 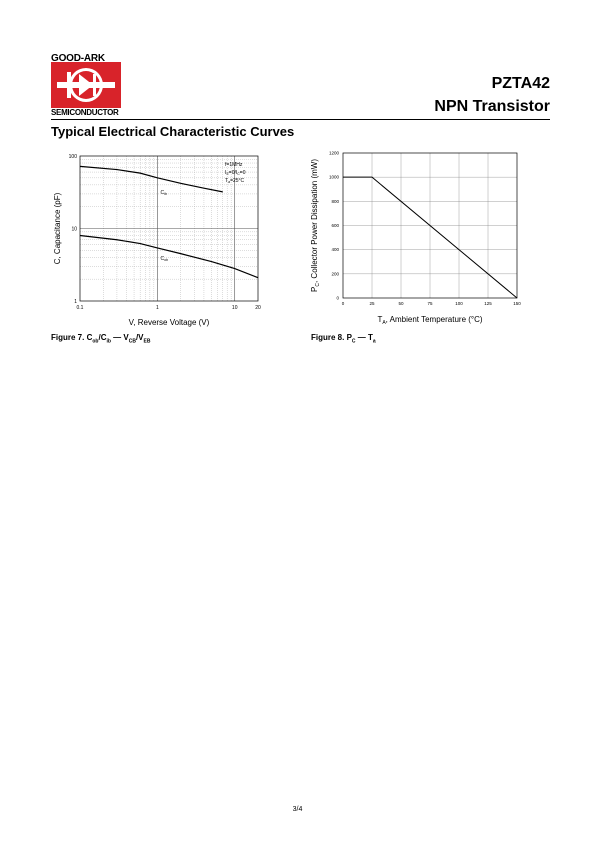 What do you see at coordinates (335, 249) in the screenshot?
I see `y-tick-label: 400` at bounding box center [335, 249].